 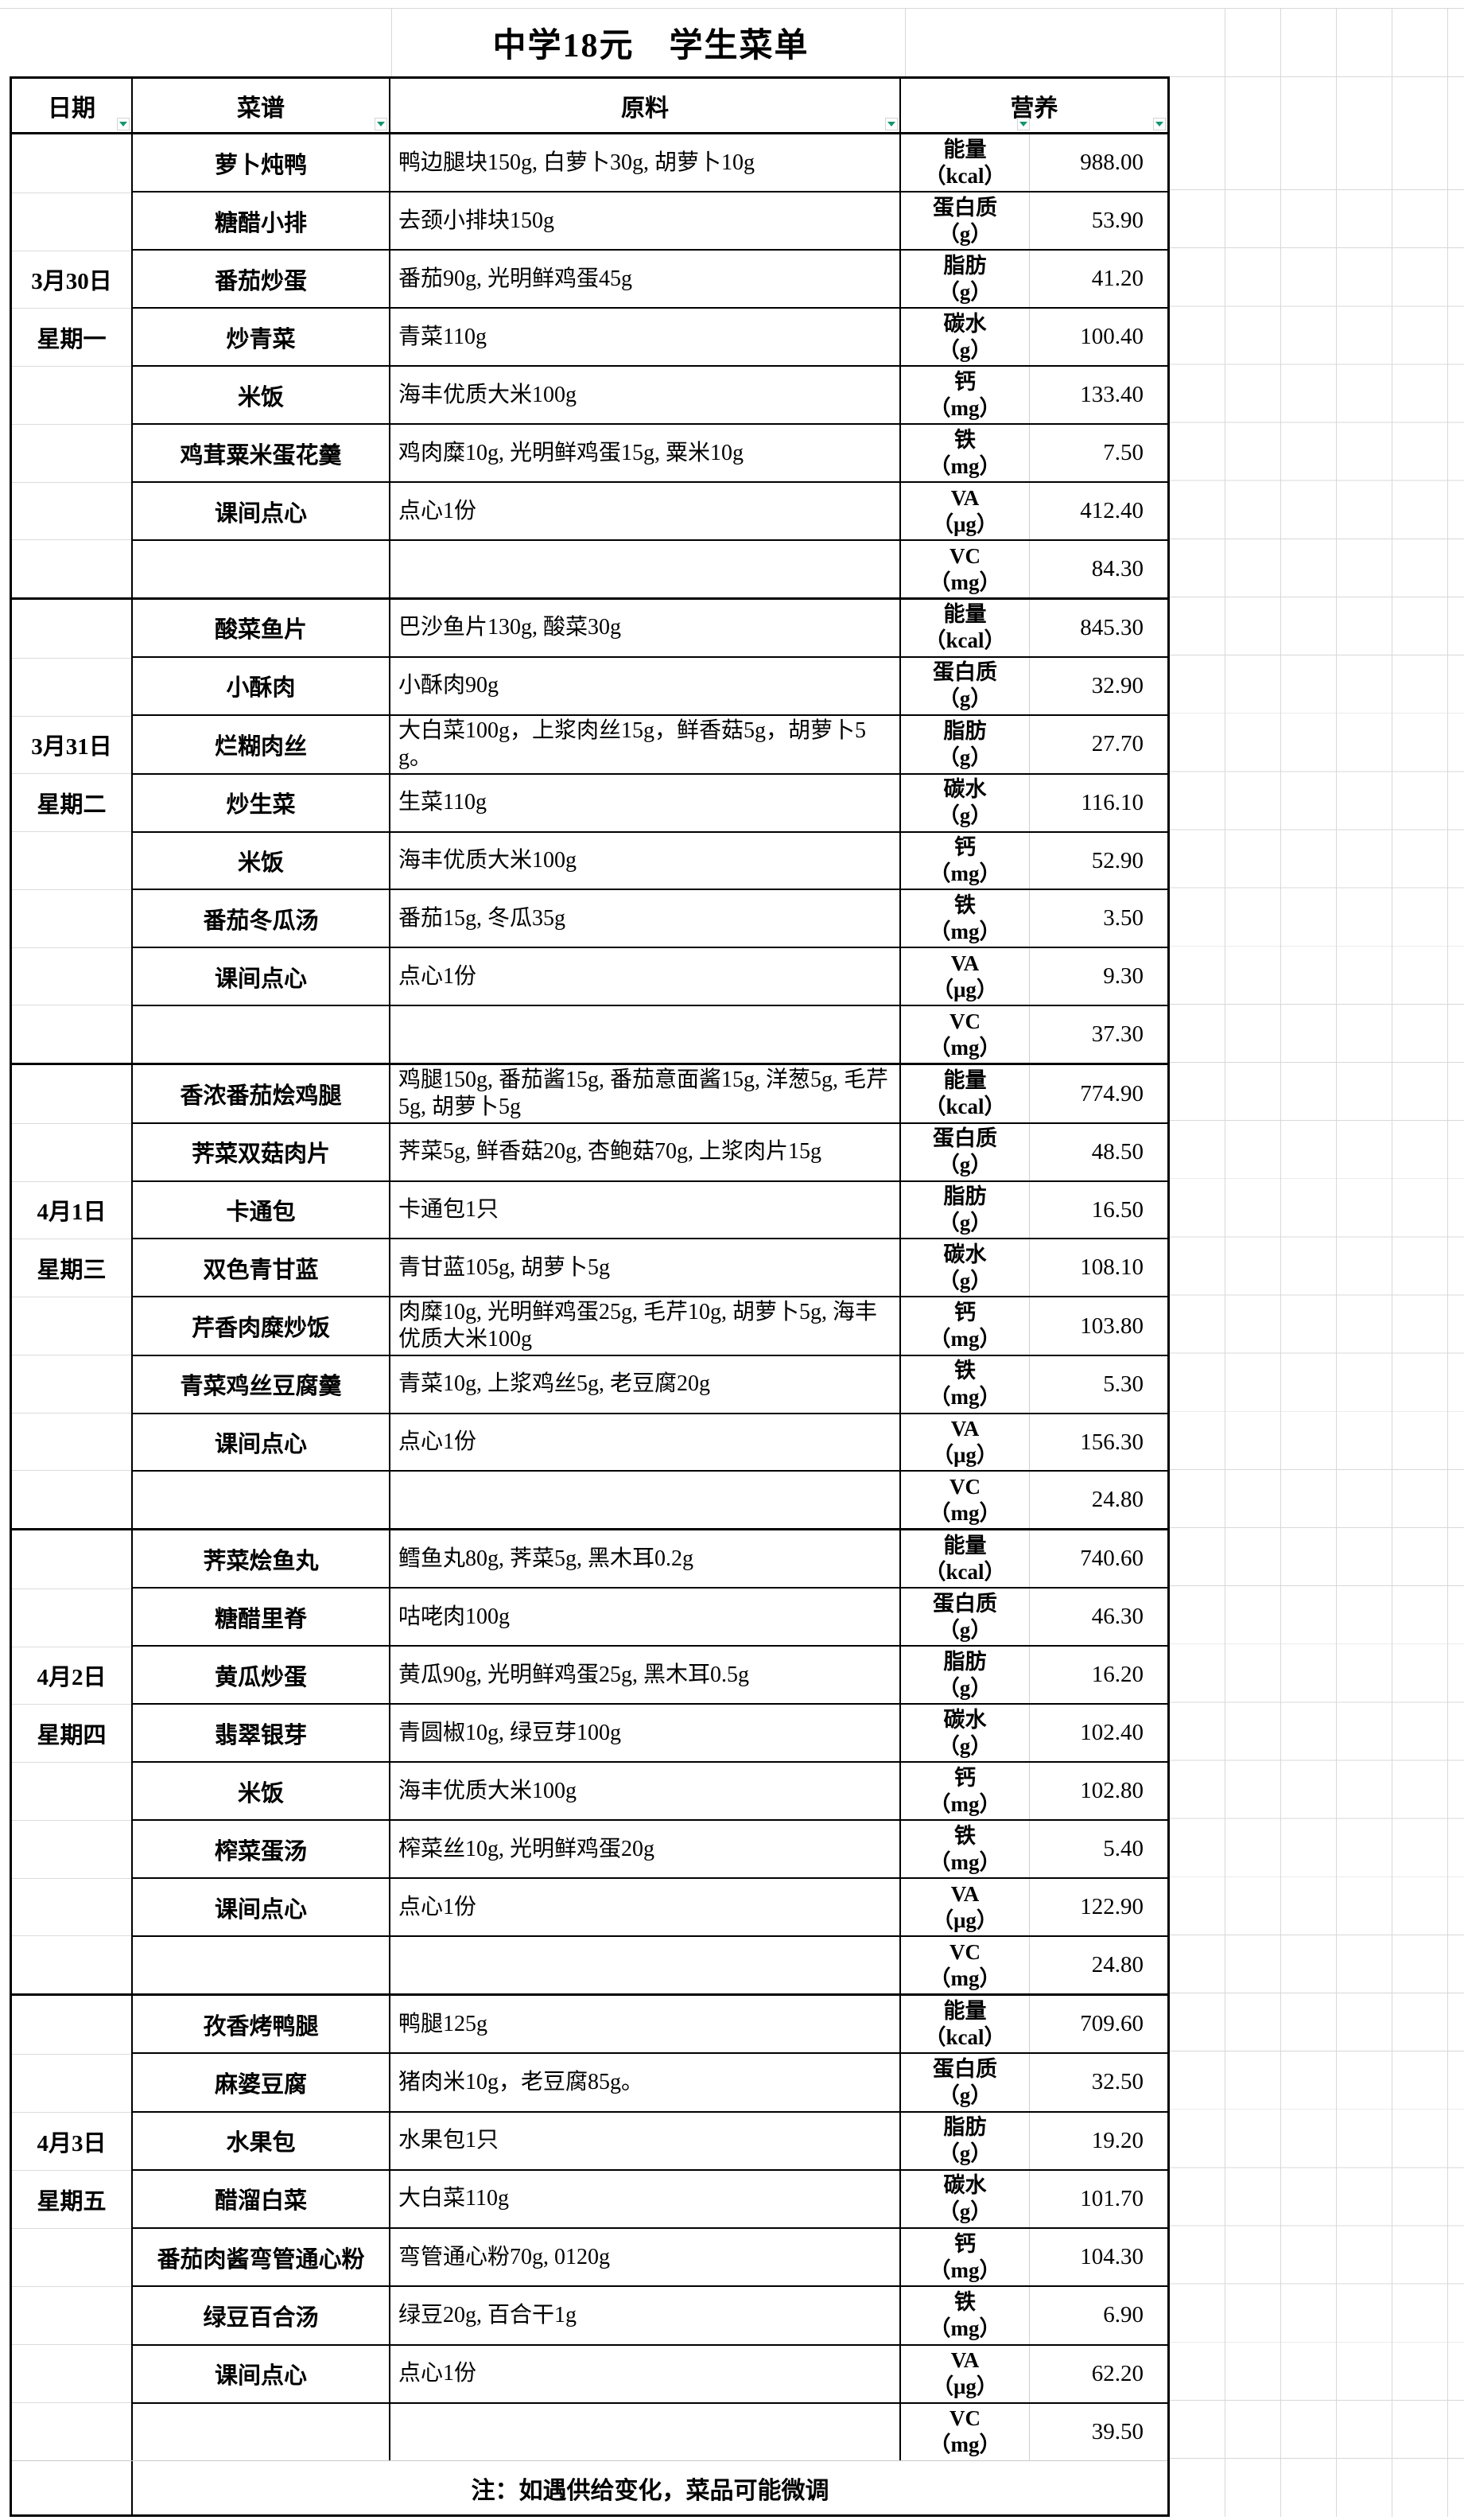 What do you see at coordinates (650, 396) in the screenshot?
I see `table-row: 米饭 海丰优质大米100g 钙（mg） 133.40` at bounding box center [650, 396].